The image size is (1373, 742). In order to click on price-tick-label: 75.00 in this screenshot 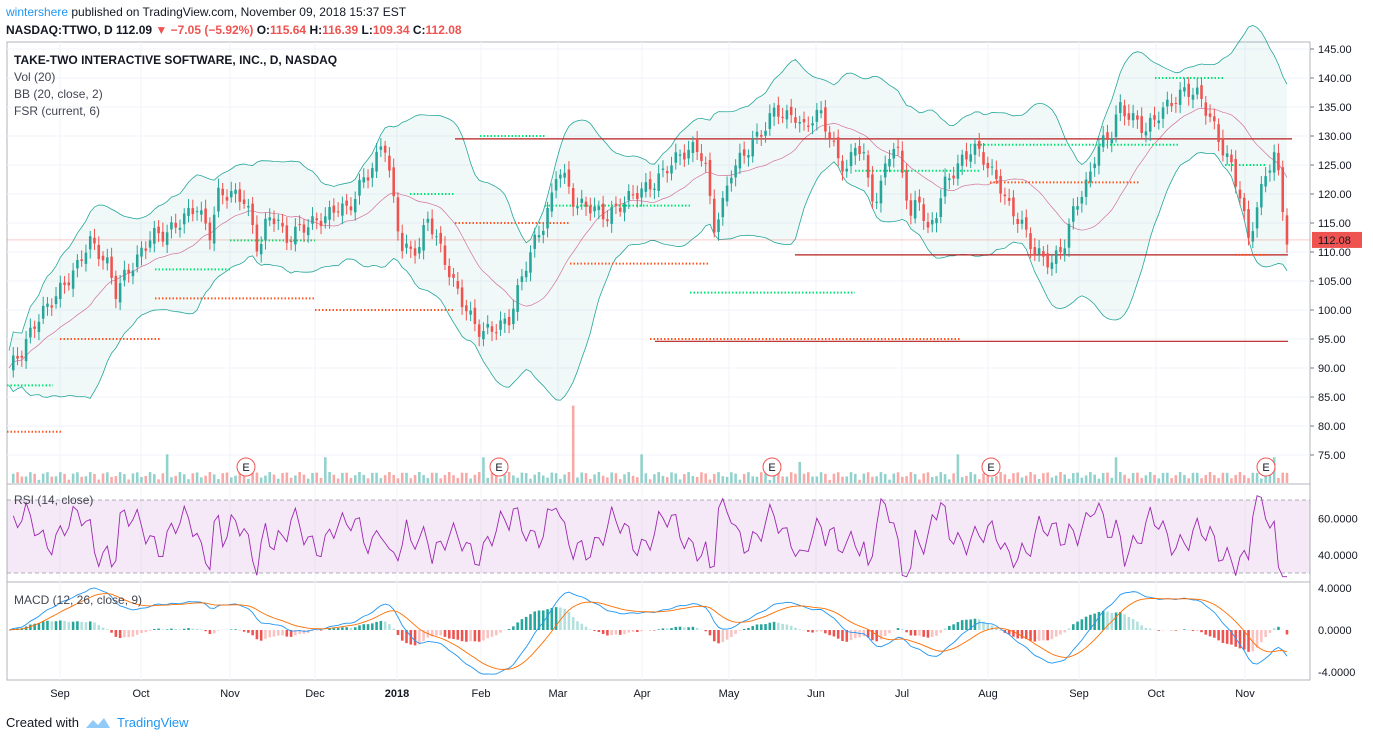, I will do `click(1332, 456)`.